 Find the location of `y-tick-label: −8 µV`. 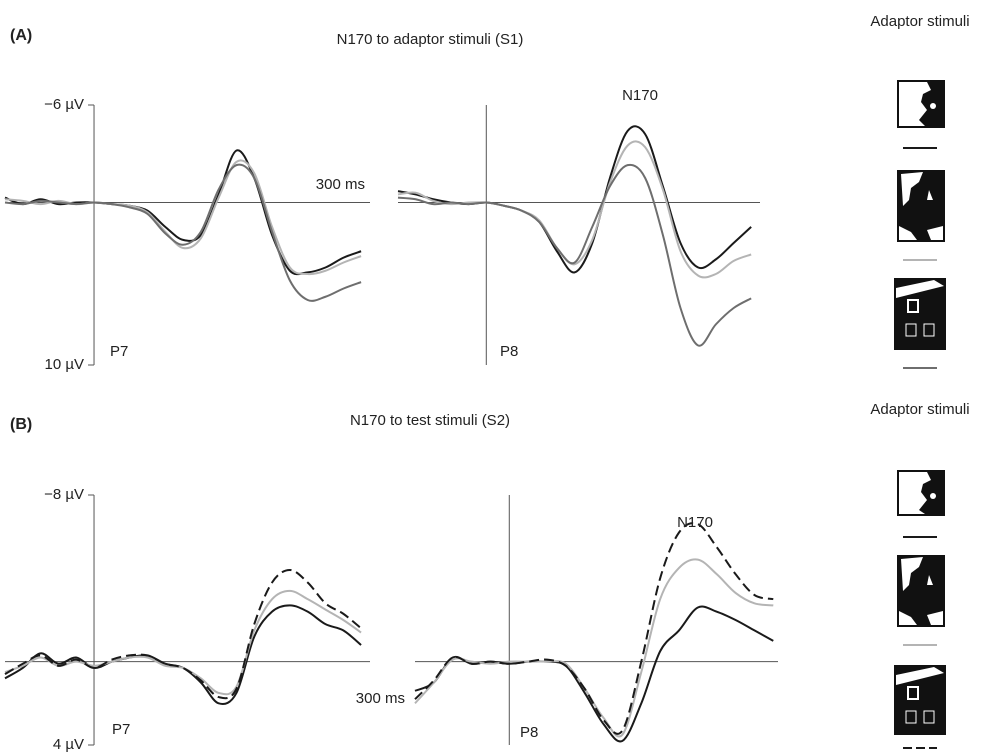

y-tick-label: −8 µV is located at coordinates (64, 494).